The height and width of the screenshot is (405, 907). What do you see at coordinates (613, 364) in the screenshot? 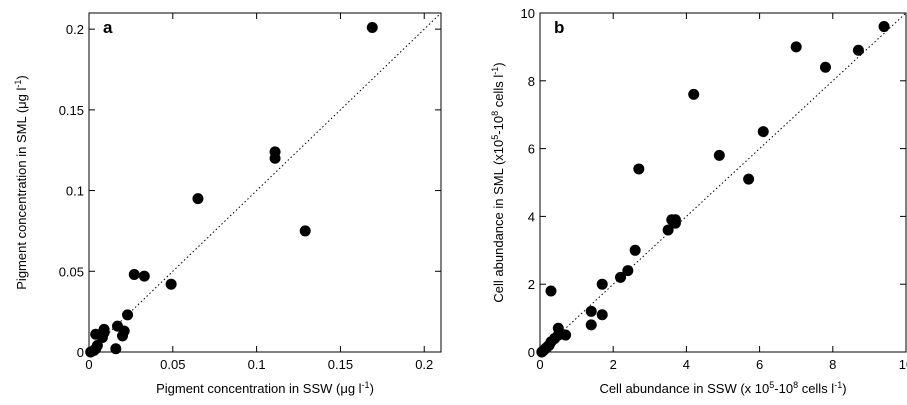
I see `x-tick-label: 2` at bounding box center [613, 364].